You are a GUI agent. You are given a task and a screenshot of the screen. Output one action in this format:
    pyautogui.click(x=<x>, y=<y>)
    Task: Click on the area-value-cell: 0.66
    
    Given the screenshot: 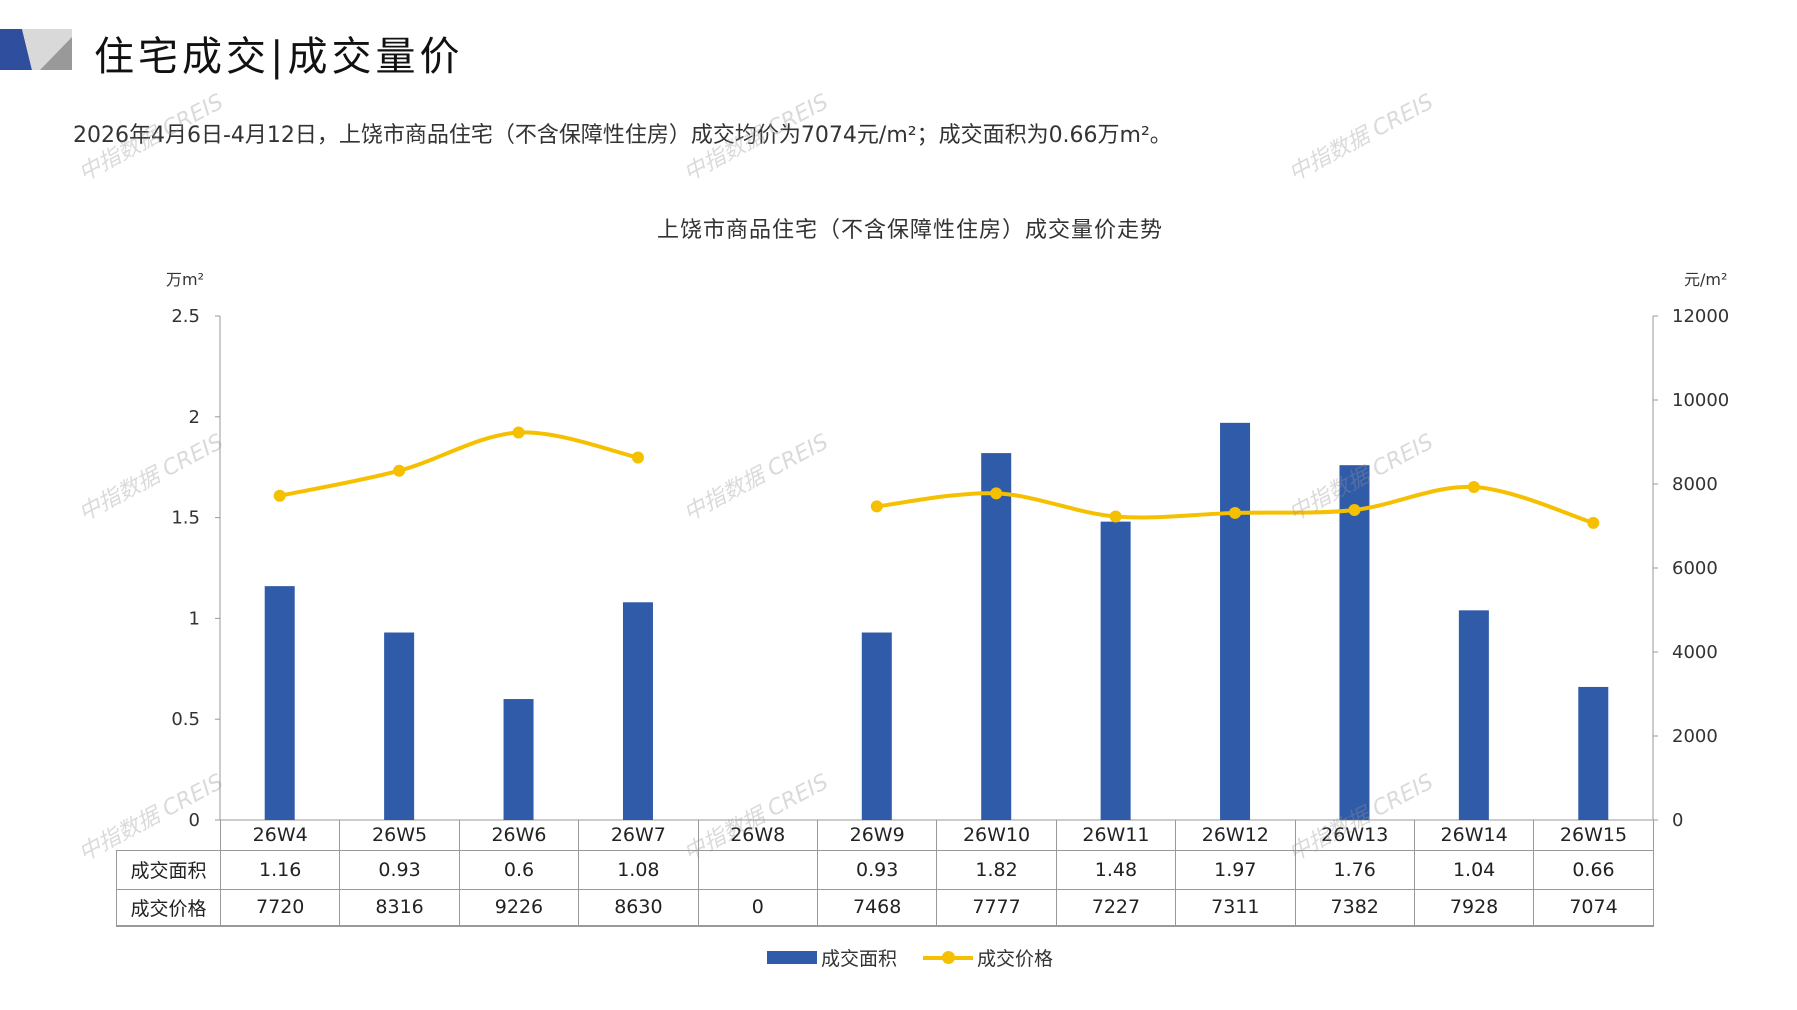 What is the action you would take?
    pyautogui.click(x=1593, y=869)
    